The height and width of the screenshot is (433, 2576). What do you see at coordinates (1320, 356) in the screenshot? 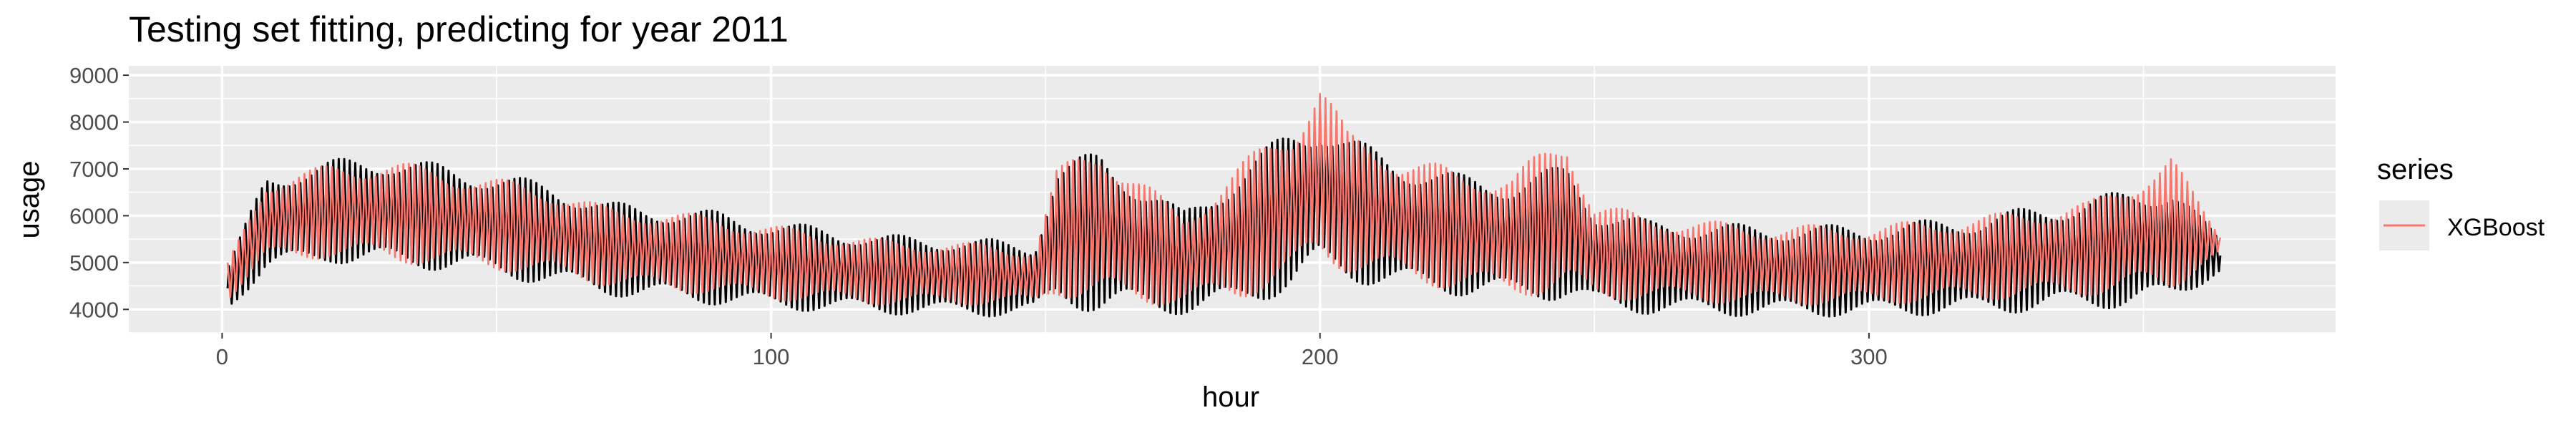
I see `x-tick-label: 200` at bounding box center [1320, 356].